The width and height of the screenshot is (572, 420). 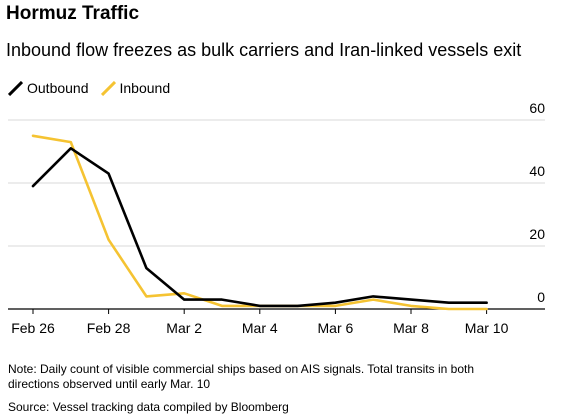 I want to click on x-tick-label: Mar 8, so click(x=411, y=328).